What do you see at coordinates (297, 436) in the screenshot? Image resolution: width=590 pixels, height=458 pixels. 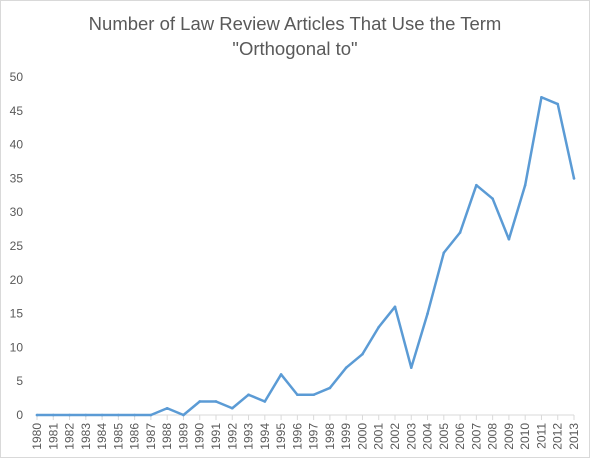 I see `x-tick-label: 1996` at bounding box center [297, 436].